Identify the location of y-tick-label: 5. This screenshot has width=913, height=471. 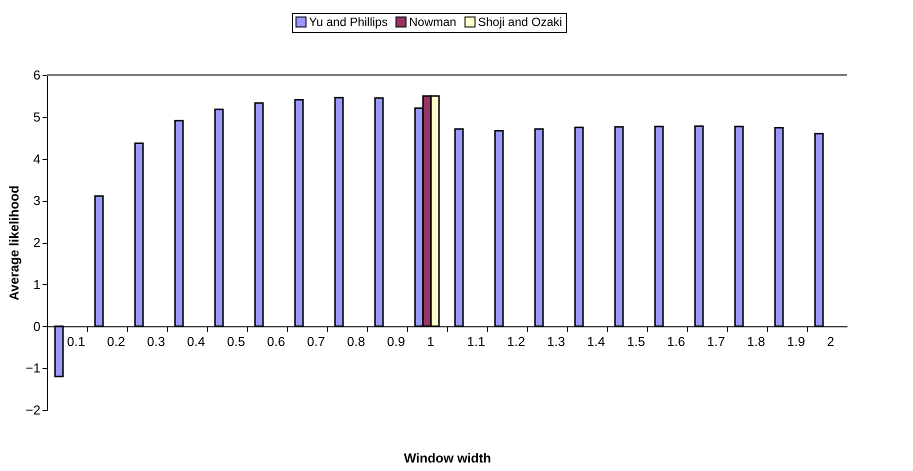
(36, 116).